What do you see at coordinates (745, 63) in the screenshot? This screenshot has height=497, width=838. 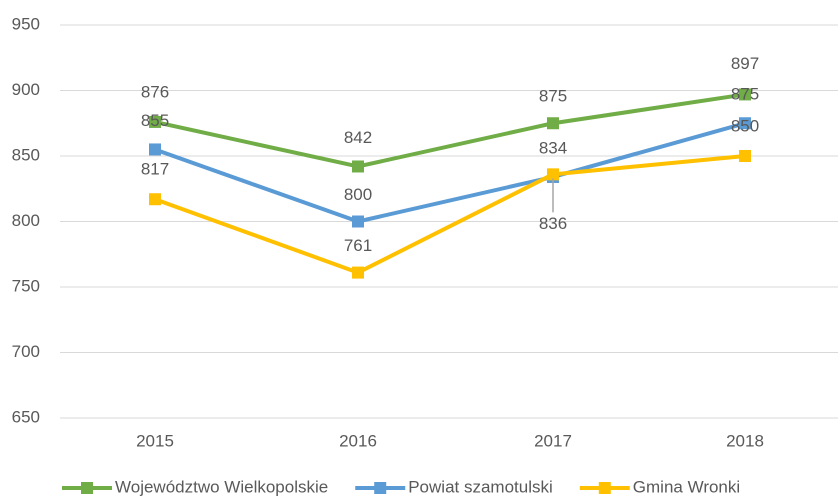 I see `data-label: 897` at bounding box center [745, 63].